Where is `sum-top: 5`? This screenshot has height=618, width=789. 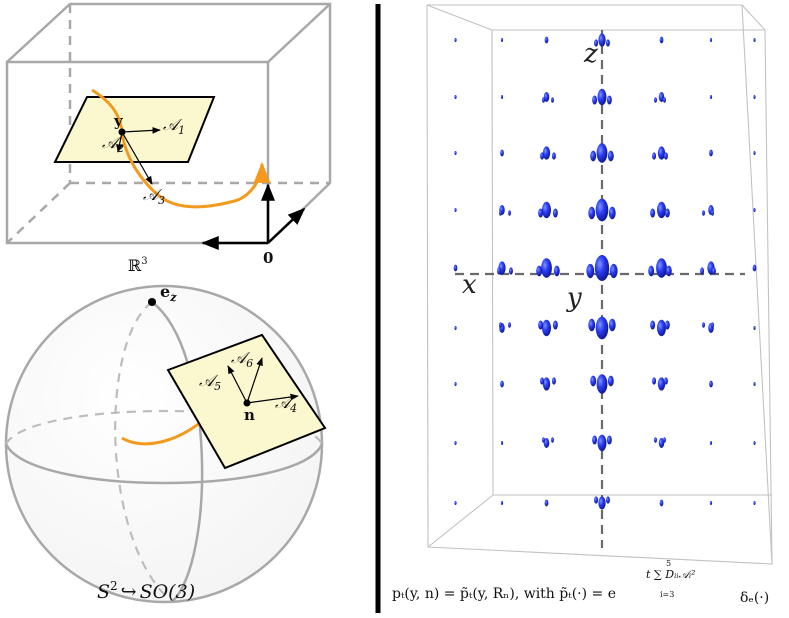 sum-top: 5 is located at coordinates (669, 563).